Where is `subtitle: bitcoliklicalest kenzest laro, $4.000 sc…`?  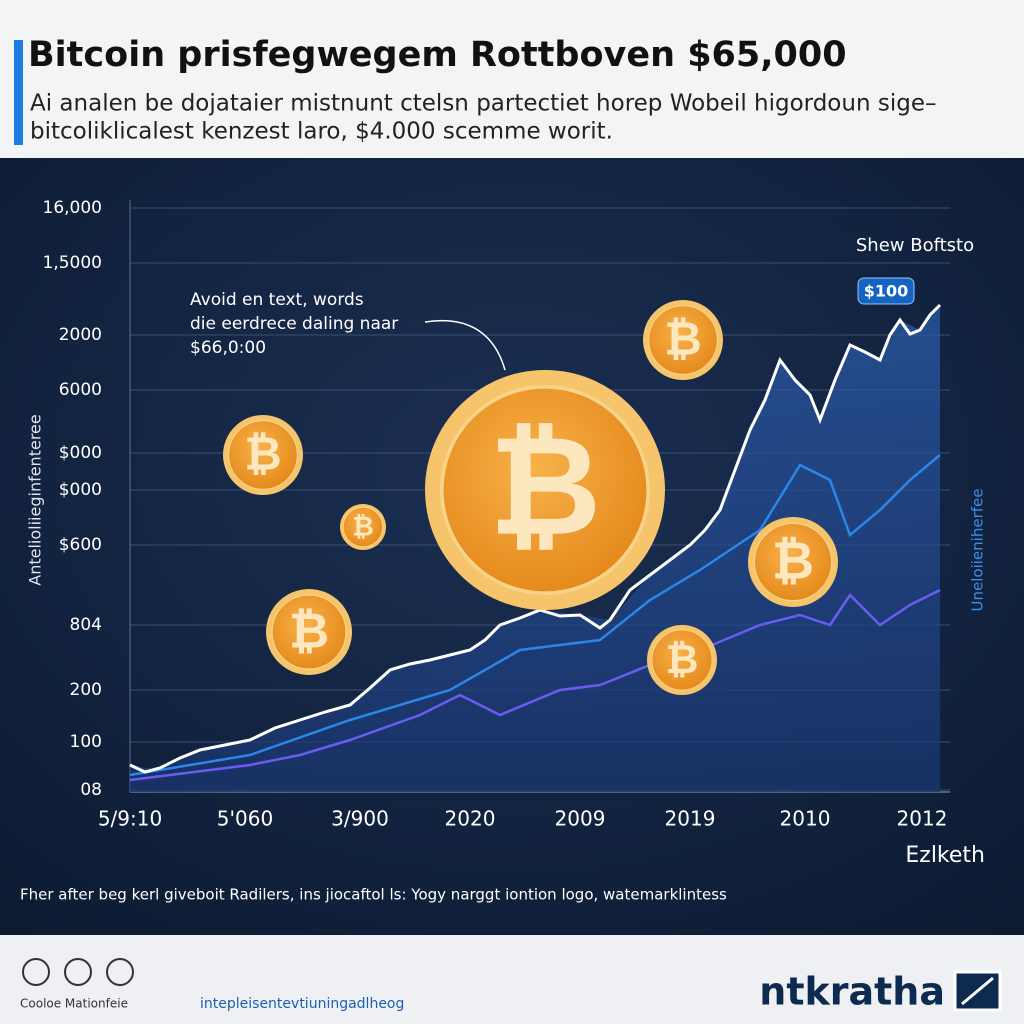 subtitle: bitcoliklicalest kenzest laro, $4.000 sc… is located at coordinates (321, 132).